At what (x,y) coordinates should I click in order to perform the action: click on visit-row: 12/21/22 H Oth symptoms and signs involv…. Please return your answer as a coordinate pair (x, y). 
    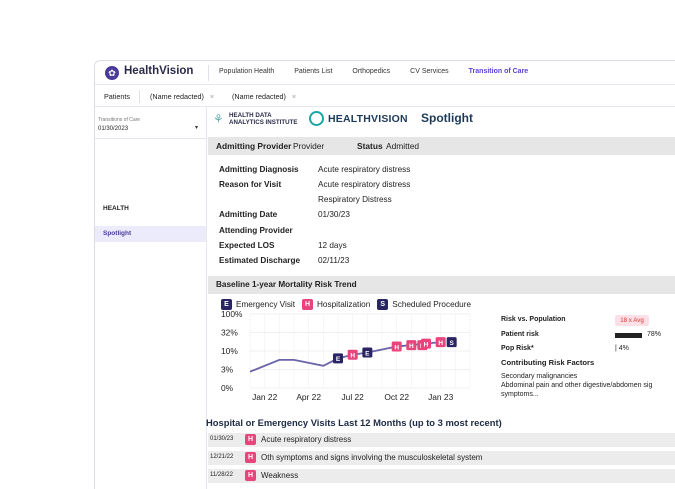
    Looking at the image, I should click on (441, 458).